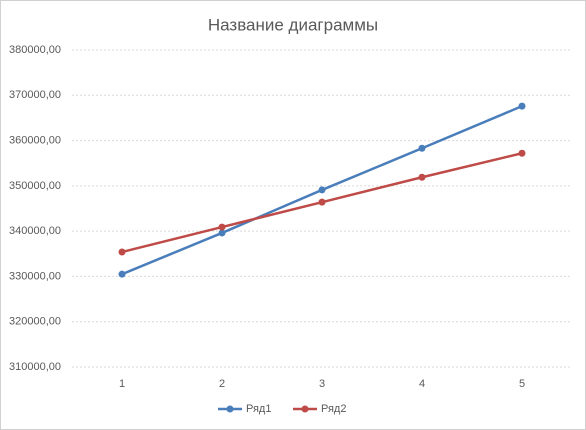 The width and height of the screenshot is (586, 430). Describe the element at coordinates (522, 384) in the screenshot. I see `x-tick-label: 5` at that location.